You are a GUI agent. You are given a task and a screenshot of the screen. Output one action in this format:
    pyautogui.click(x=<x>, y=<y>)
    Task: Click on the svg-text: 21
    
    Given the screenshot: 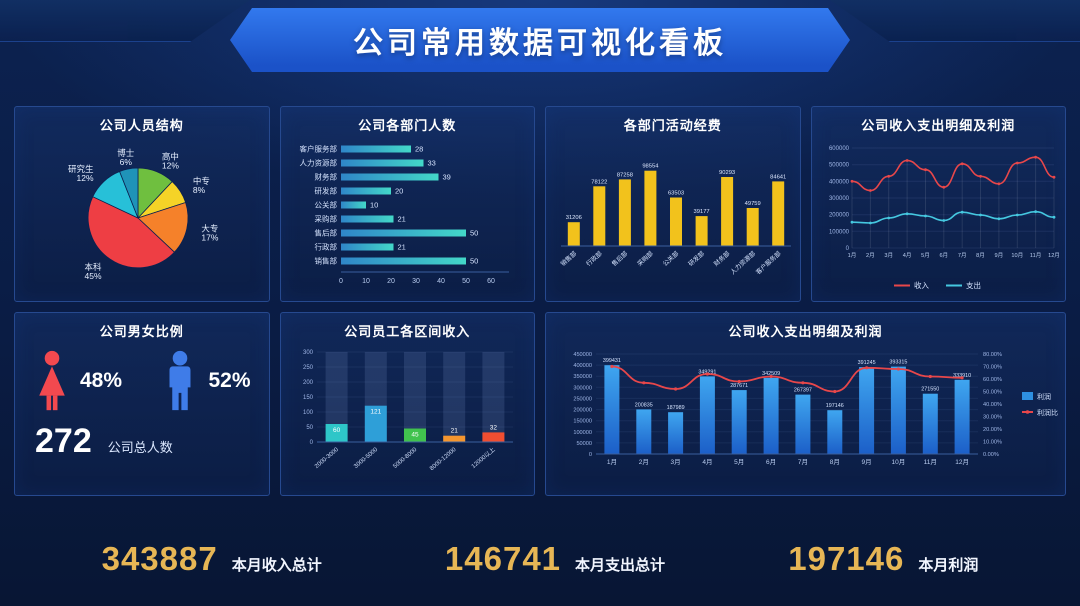 What is the action you would take?
    pyautogui.click(x=402, y=219)
    